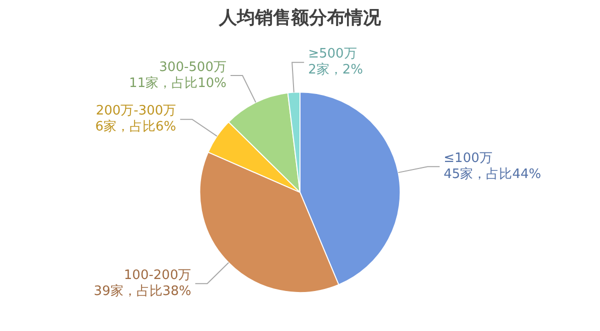 The image size is (600, 331). I want to click on slice-label: 200万-300万, so click(136, 111).